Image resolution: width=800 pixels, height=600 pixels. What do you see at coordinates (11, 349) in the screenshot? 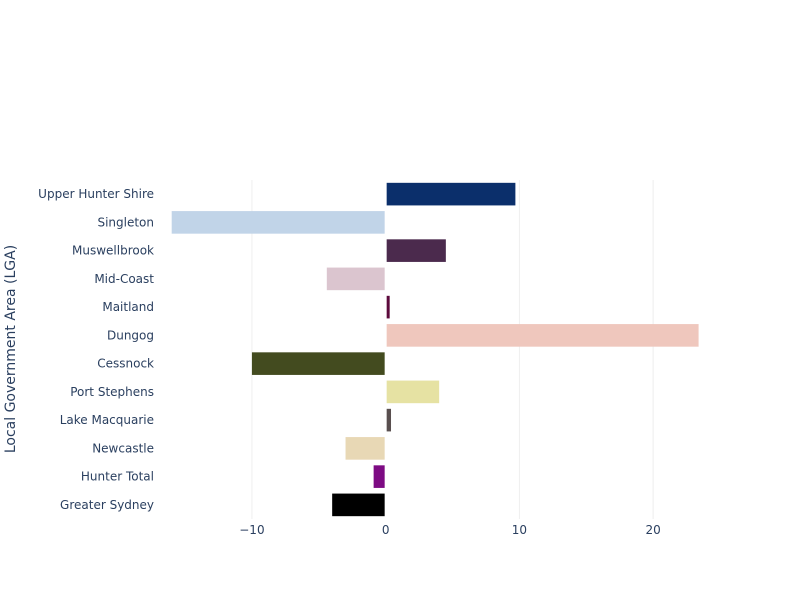
I see `y-axis-title: Local Government Area (LGA)` at bounding box center [11, 349].